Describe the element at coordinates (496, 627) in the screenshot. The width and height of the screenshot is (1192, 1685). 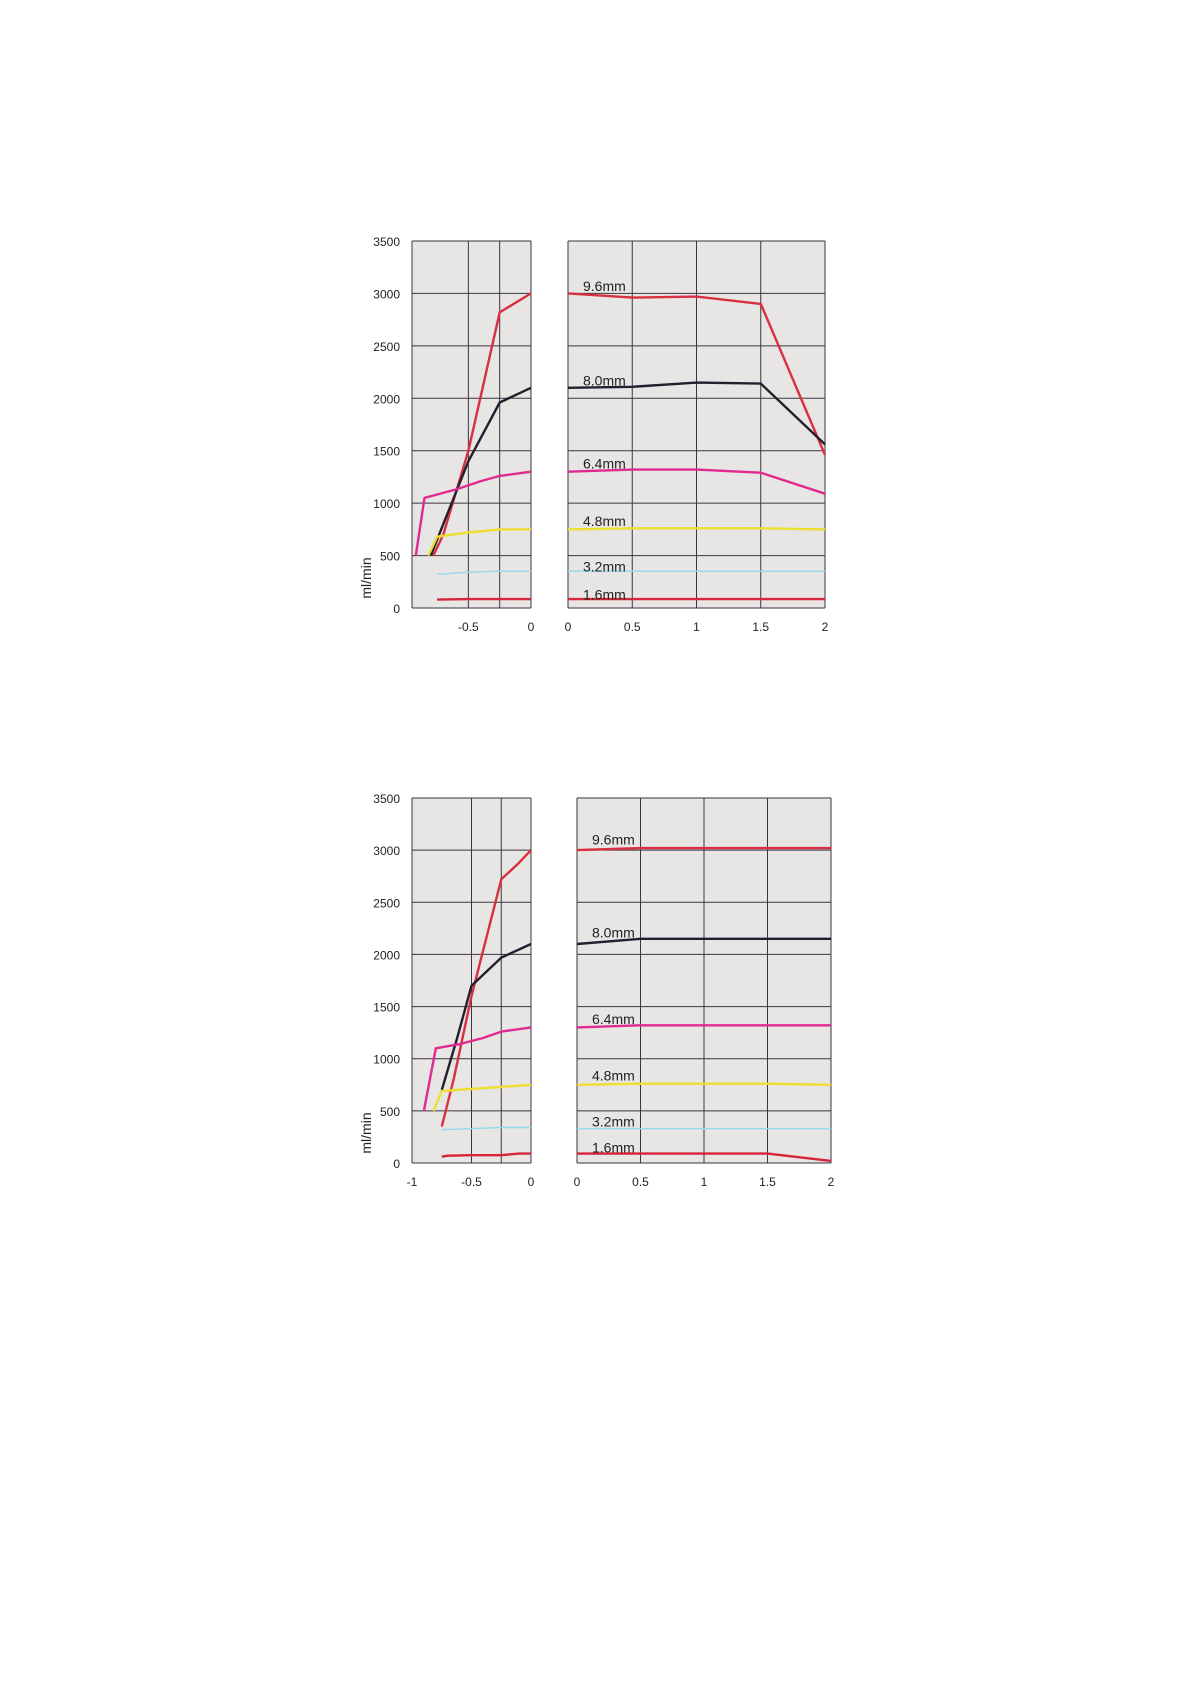
I see `x-tick-labels: -0.5 0` at that location.